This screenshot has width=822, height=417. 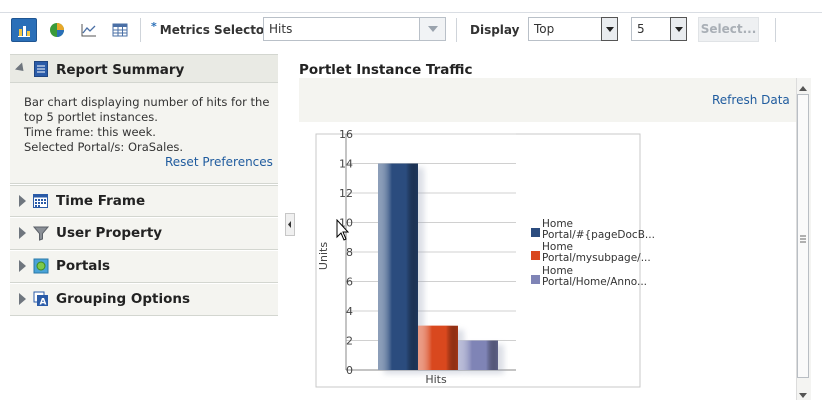 What do you see at coordinates (41, 70) in the screenshot?
I see `report-icon` at bounding box center [41, 70].